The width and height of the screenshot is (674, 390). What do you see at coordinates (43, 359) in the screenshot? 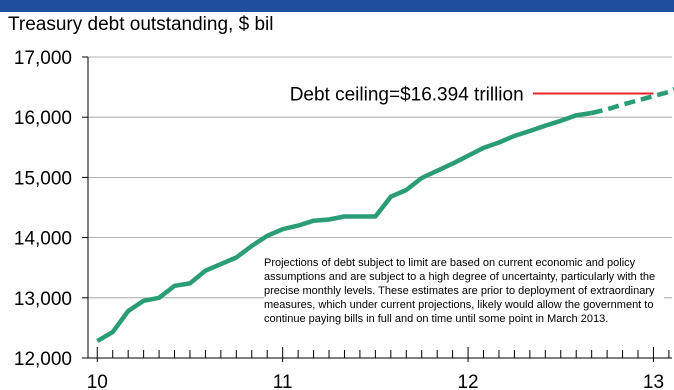
I see `y-tick-label: 12,000` at bounding box center [43, 359].